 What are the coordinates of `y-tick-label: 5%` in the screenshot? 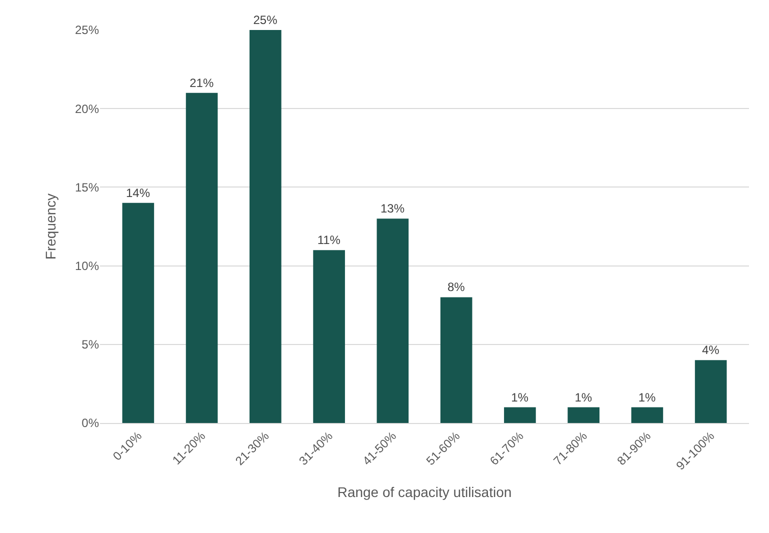 It's located at (91, 345).